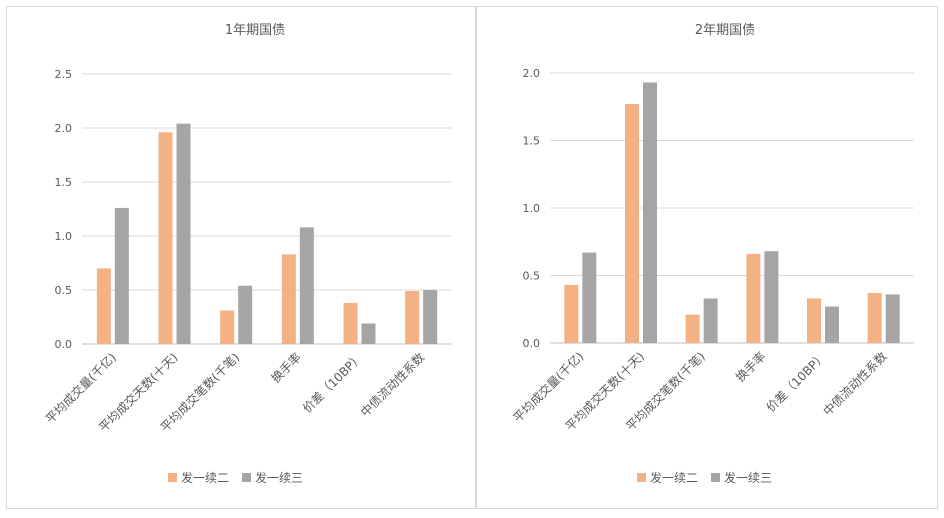 Image resolution: width=944 pixels, height=518 pixels. What do you see at coordinates (64, 74) in the screenshot?
I see `y-tick-label: 2.5` at bounding box center [64, 74].